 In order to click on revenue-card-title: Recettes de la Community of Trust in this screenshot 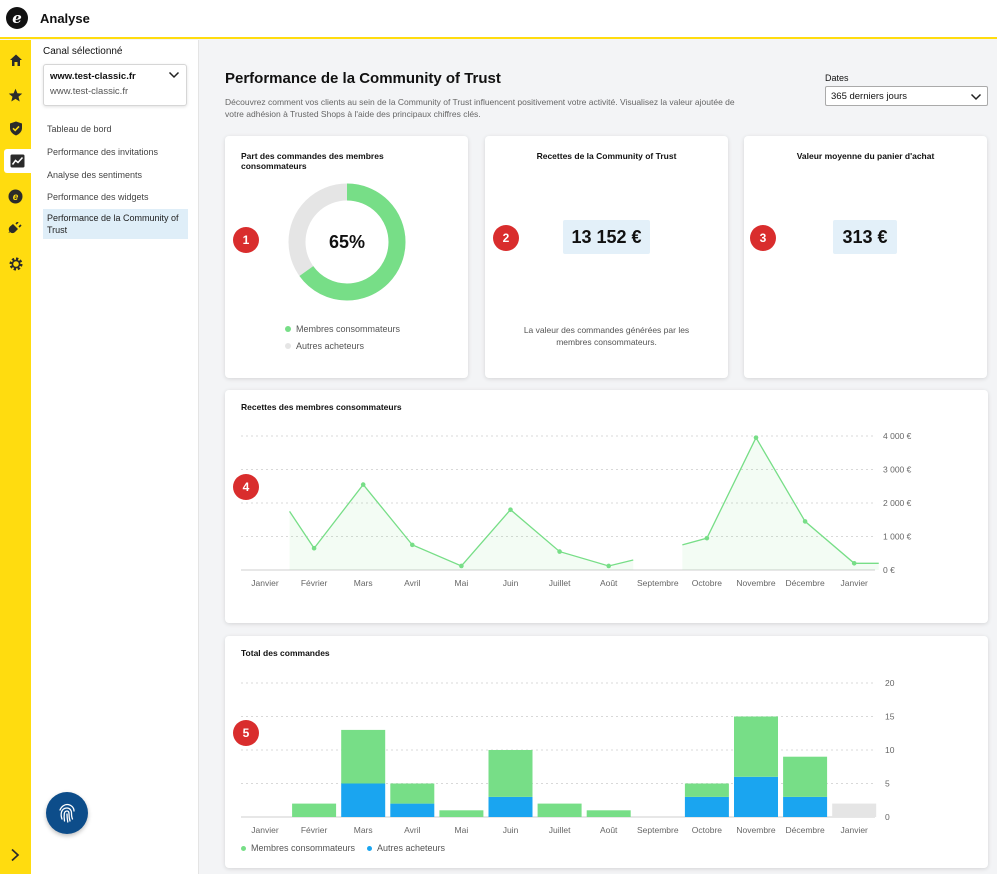, I will do `click(606, 156)`.